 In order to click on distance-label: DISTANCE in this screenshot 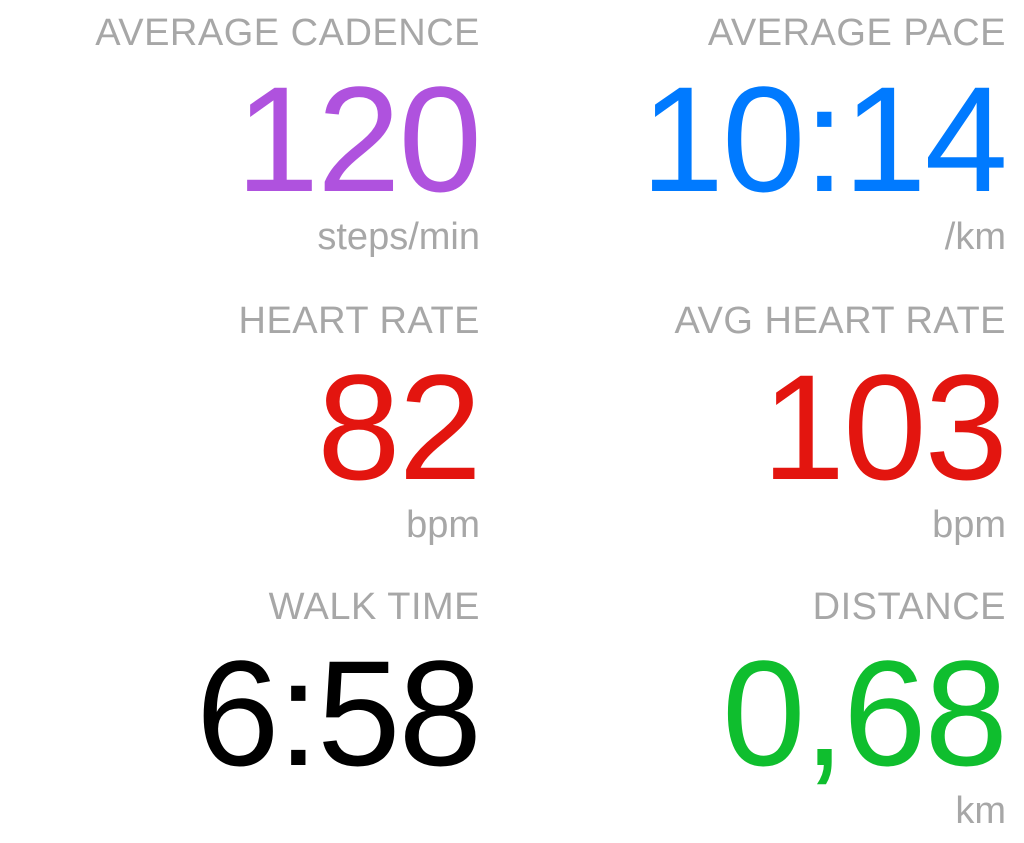, I will do `click(909, 607)`.